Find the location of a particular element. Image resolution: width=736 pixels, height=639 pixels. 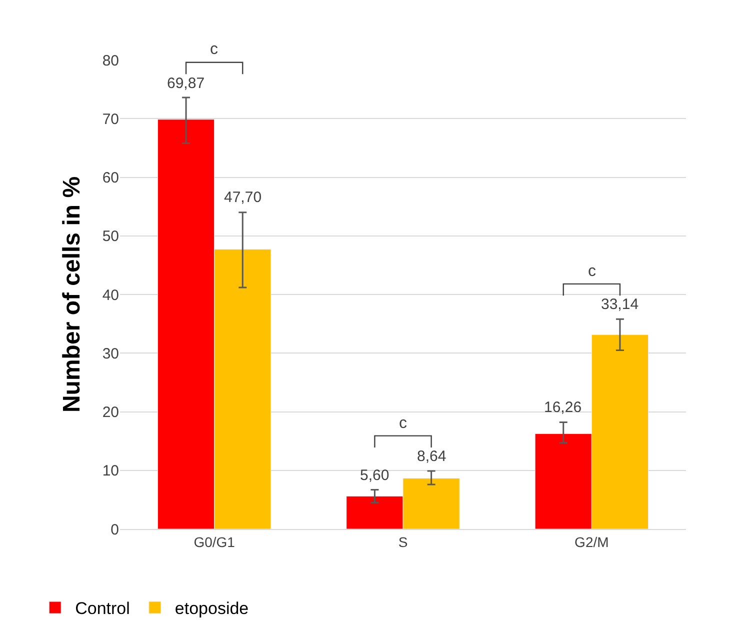

y-tick-label: 80 is located at coordinates (110, 61).